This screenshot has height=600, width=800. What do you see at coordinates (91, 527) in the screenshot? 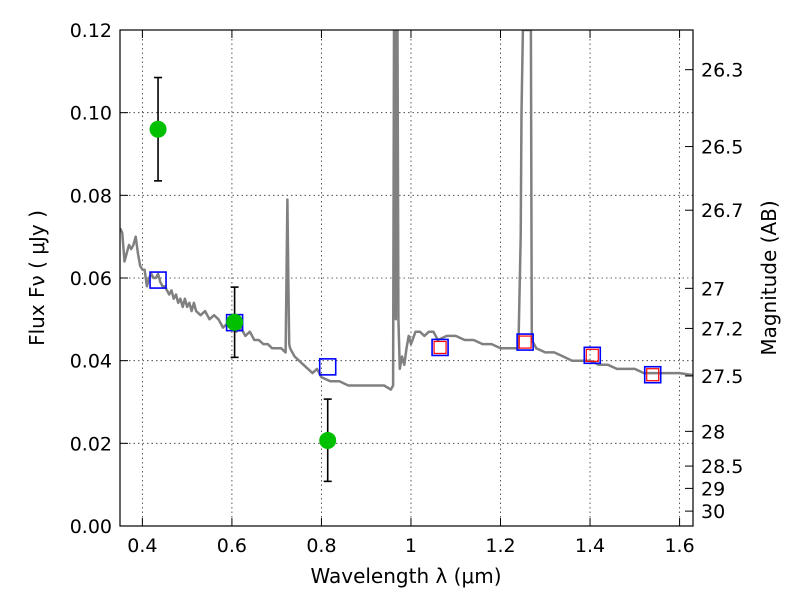
I see `y-tick-label: 0.00` at bounding box center [91, 527].